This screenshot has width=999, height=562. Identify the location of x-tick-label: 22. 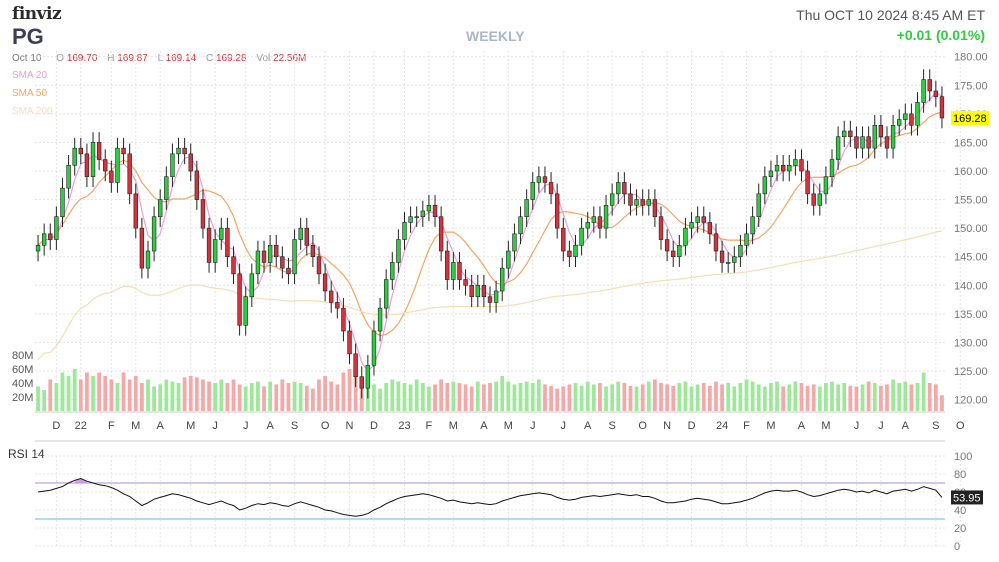
(81, 426).